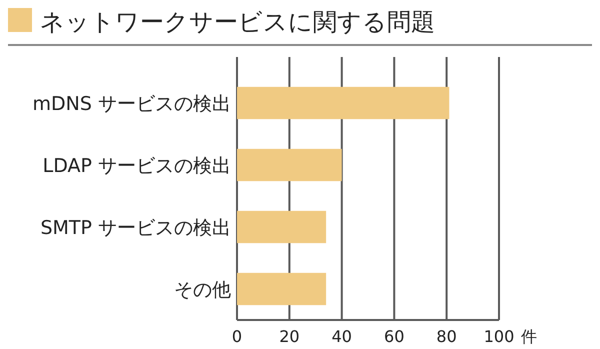  Describe the element at coordinates (529, 336) in the screenshot. I see `x-axis-title: 件` at that location.